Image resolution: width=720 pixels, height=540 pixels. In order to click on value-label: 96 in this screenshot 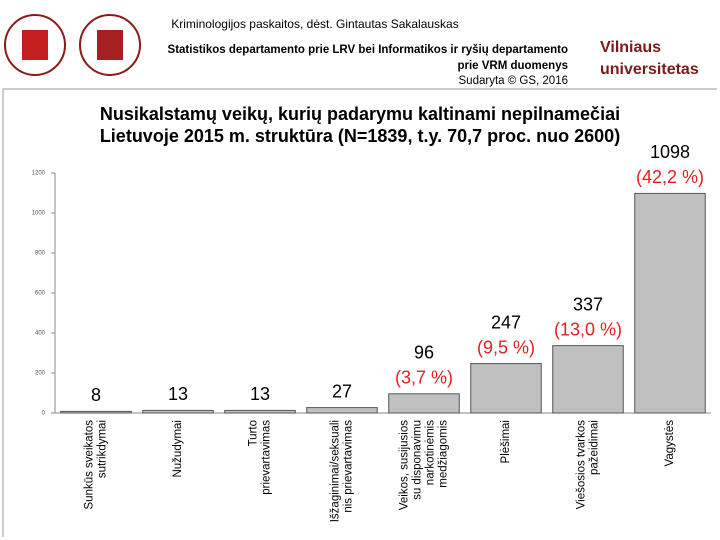, I will do `click(424, 353)`.